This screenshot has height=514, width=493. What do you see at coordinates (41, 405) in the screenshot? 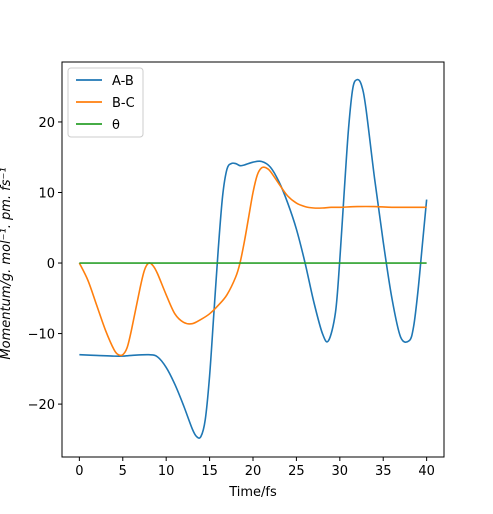
I see `y-tick-label: −20` at bounding box center [41, 405].